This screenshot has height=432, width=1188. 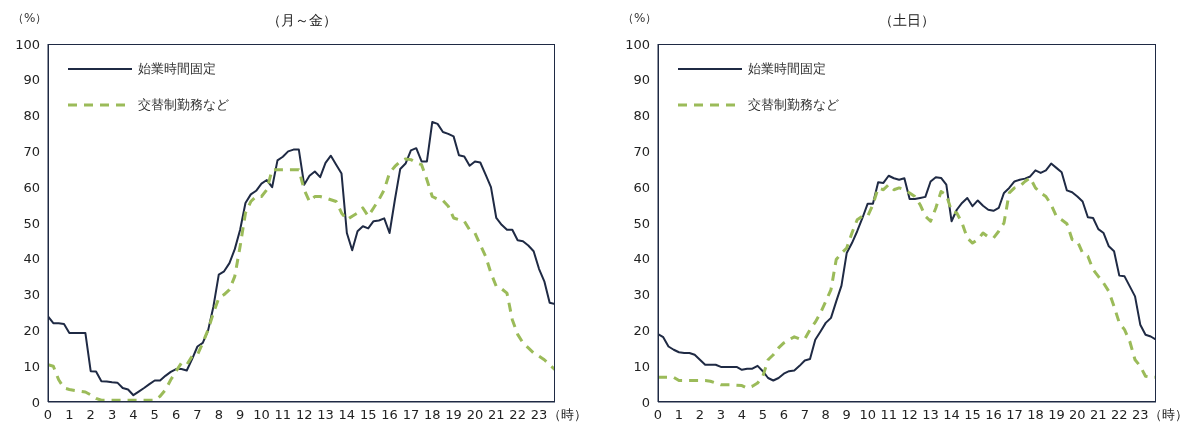 What do you see at coordinates (301, 20) in the screenshot?
I see `chart-title: （月～金）` at bounding box center [301, 20].